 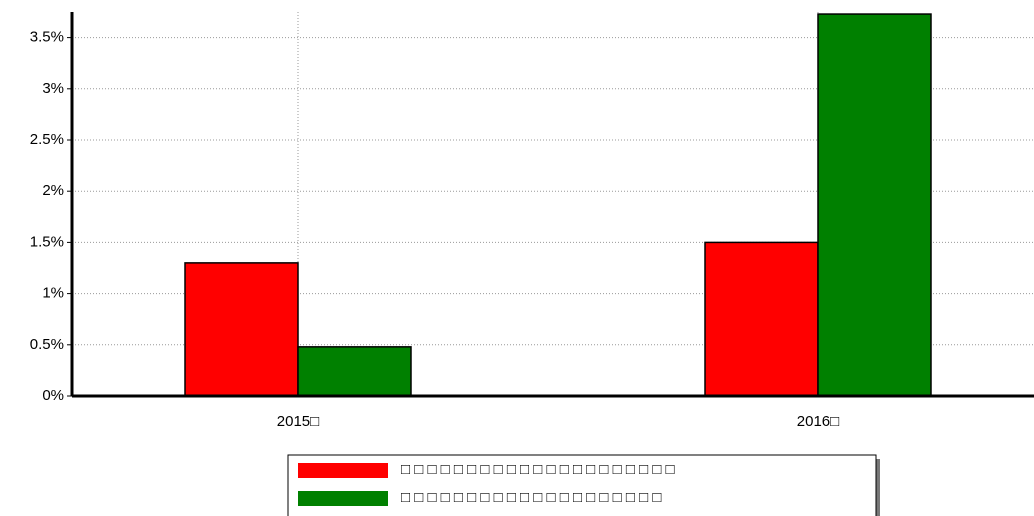 I want to click on y-tick-label: 0.5%, so click(x=47, y=344).